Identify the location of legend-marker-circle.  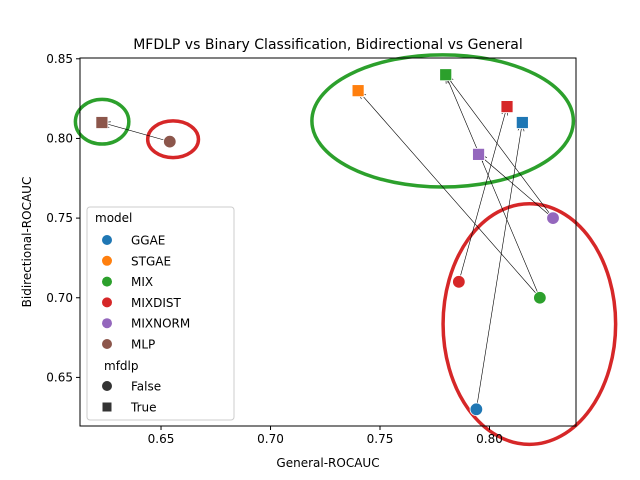
(107, 386).